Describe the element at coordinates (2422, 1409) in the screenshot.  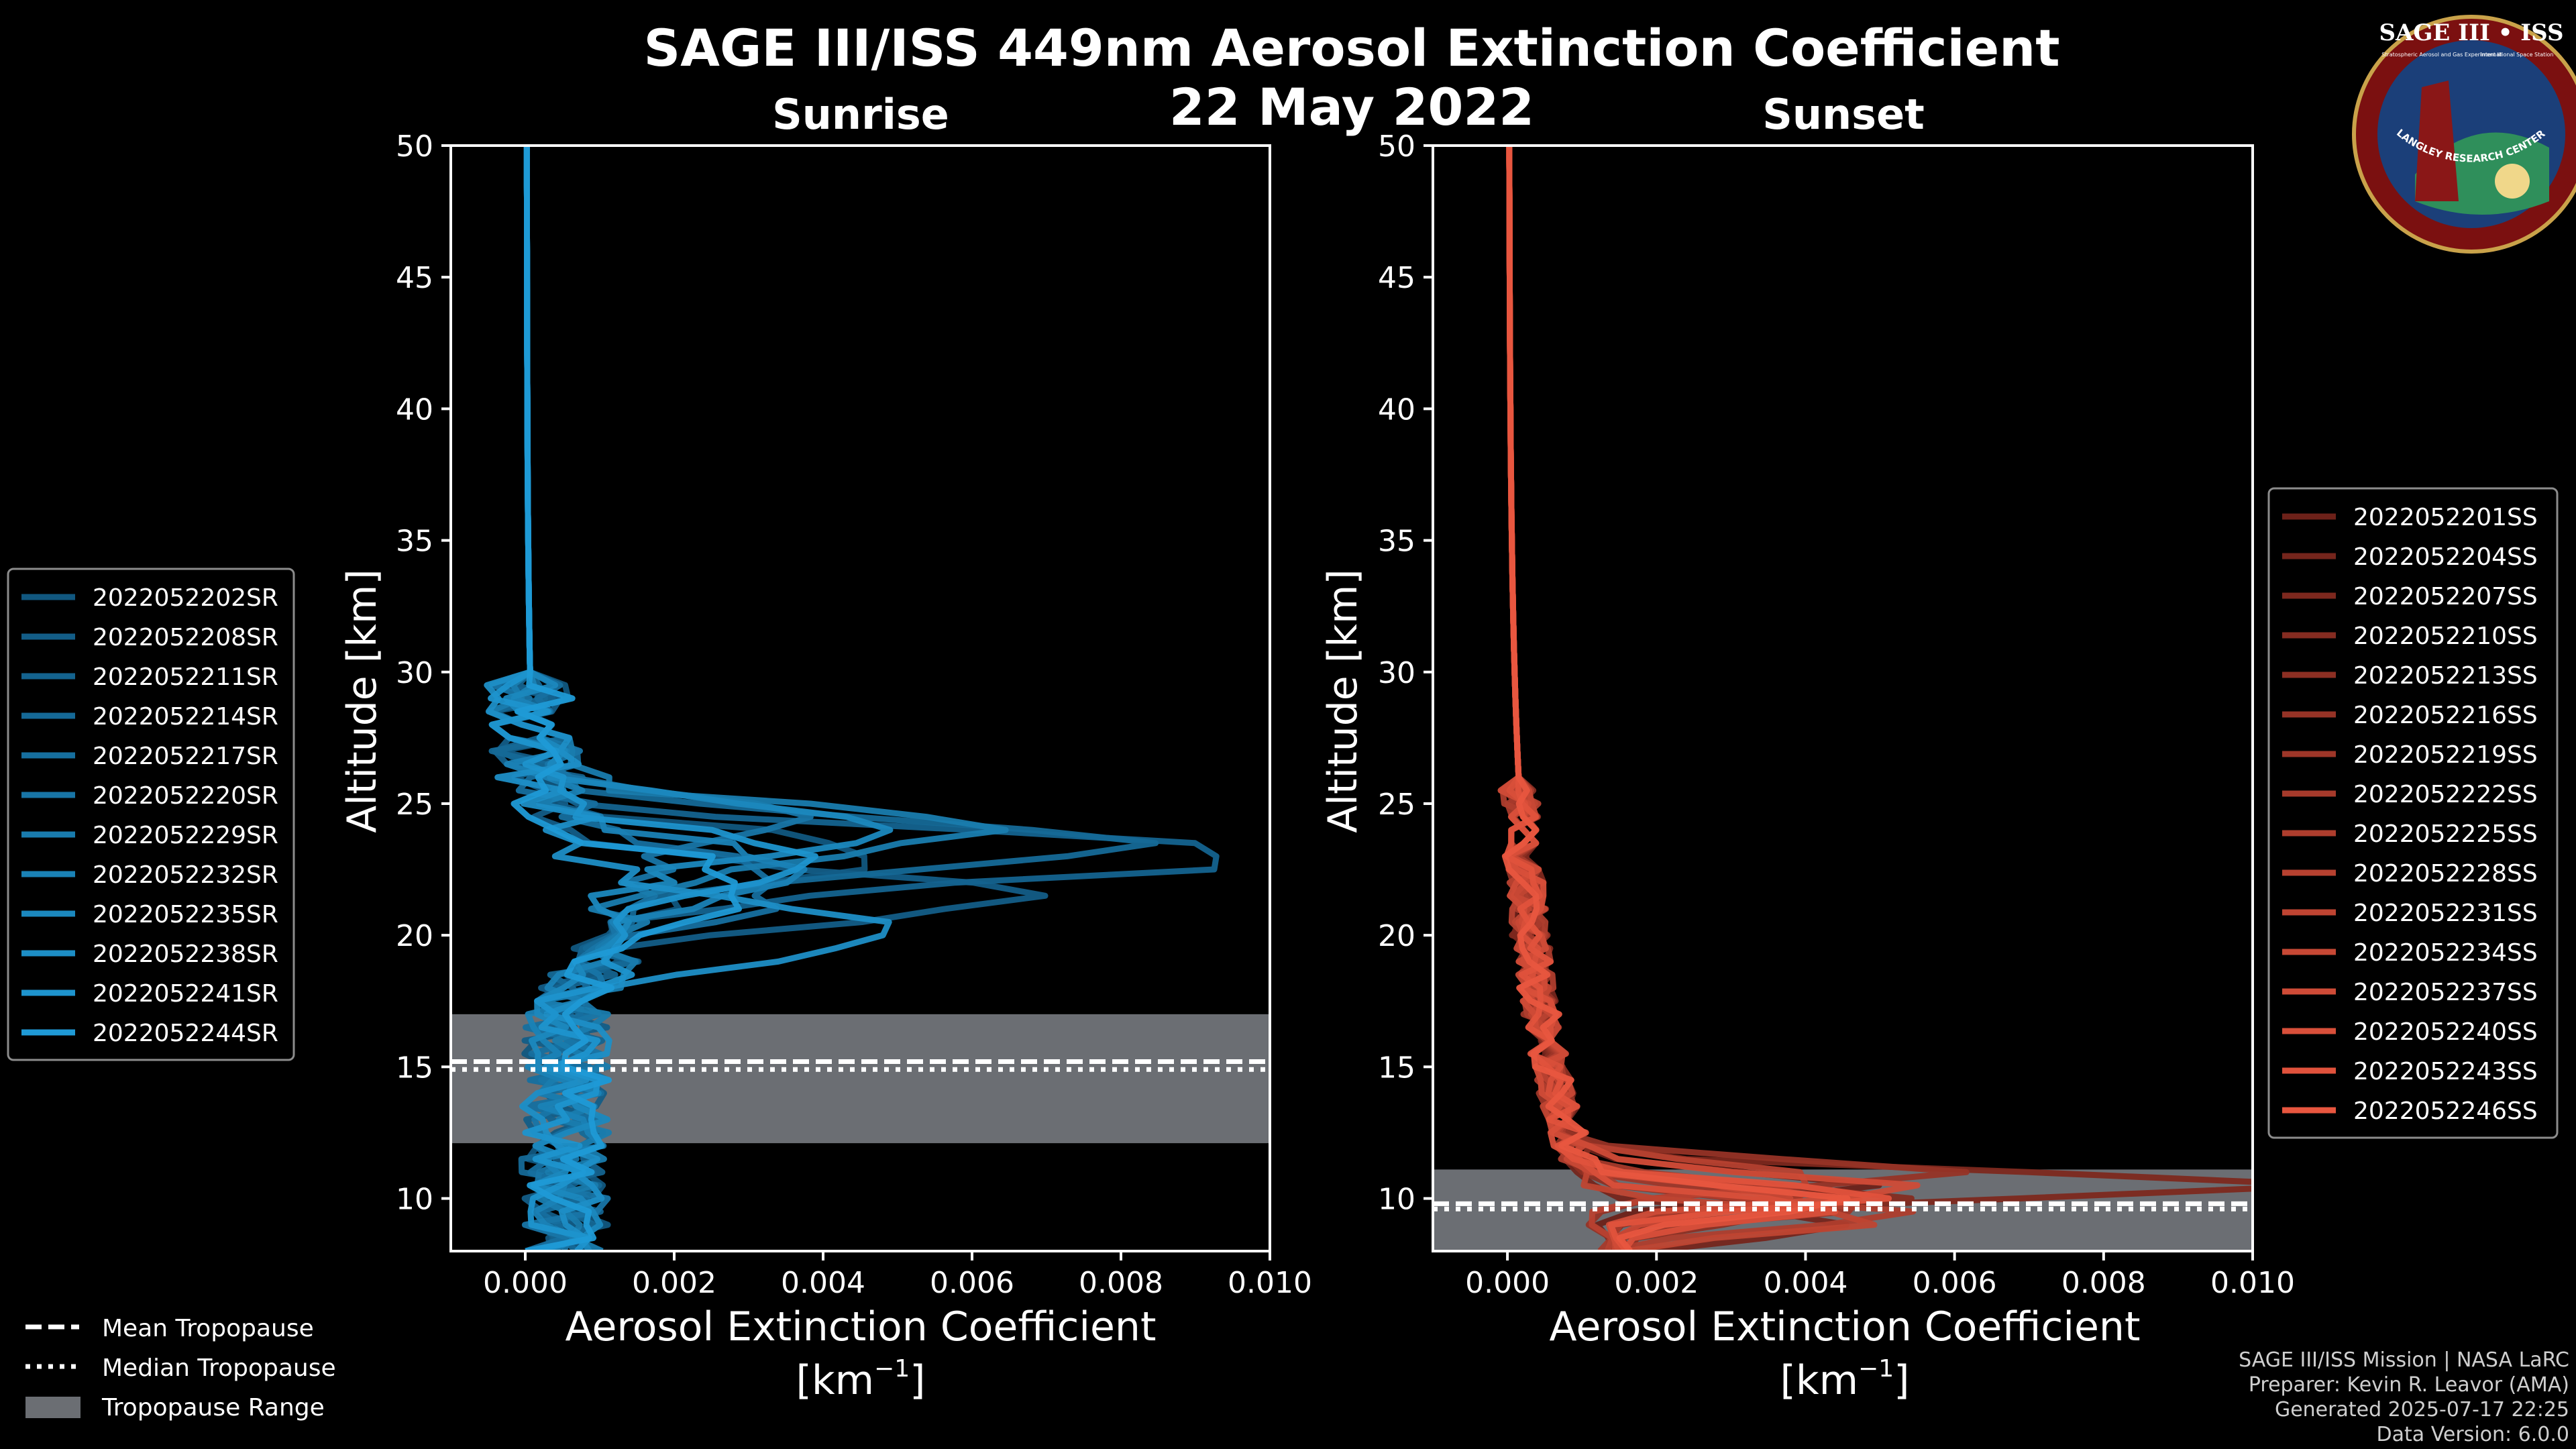
I see `credit-generated: Generated 2025-07-17 22:25` at that location.